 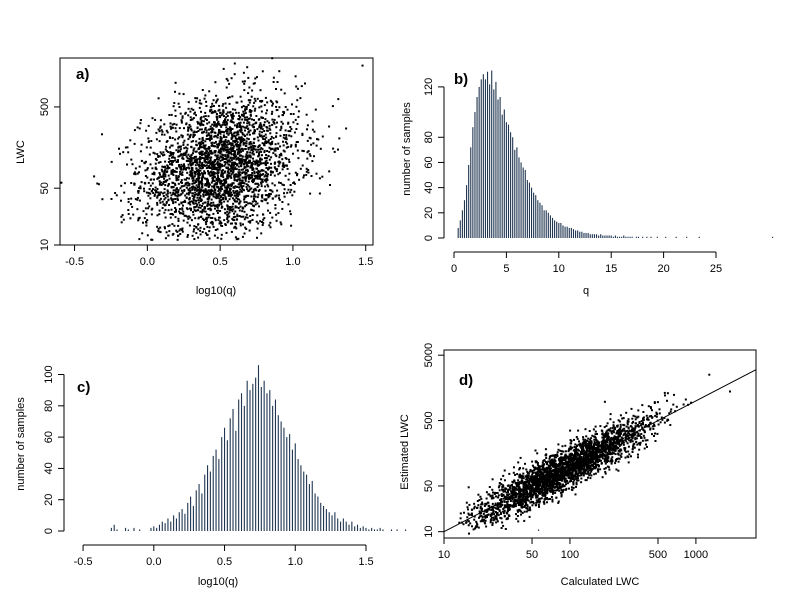 I want to click on panel-b-x-axis-title: q, so click(x=586, y=291).